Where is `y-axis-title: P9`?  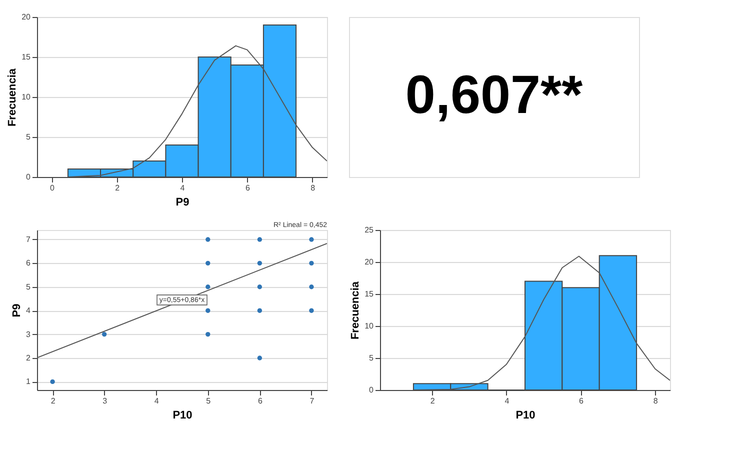 y-axis-title: P9 is located at coordinates (17, 311).